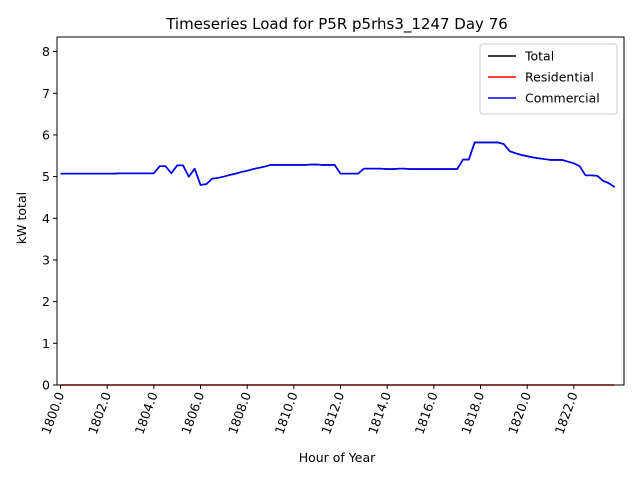  Describe the element at coordinates (21, 218) in the screenshot. I see `y-axis-label: kW total` at that location.